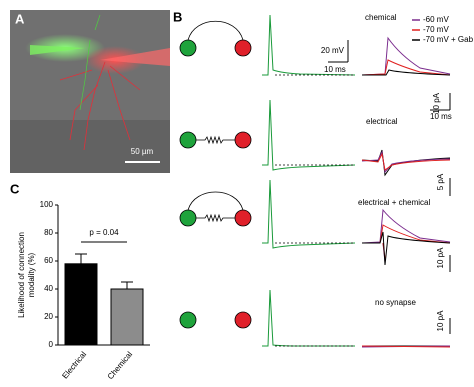 The image size is (474, 387). I want to click on legend-label: -70 mV, so click(436, 29).